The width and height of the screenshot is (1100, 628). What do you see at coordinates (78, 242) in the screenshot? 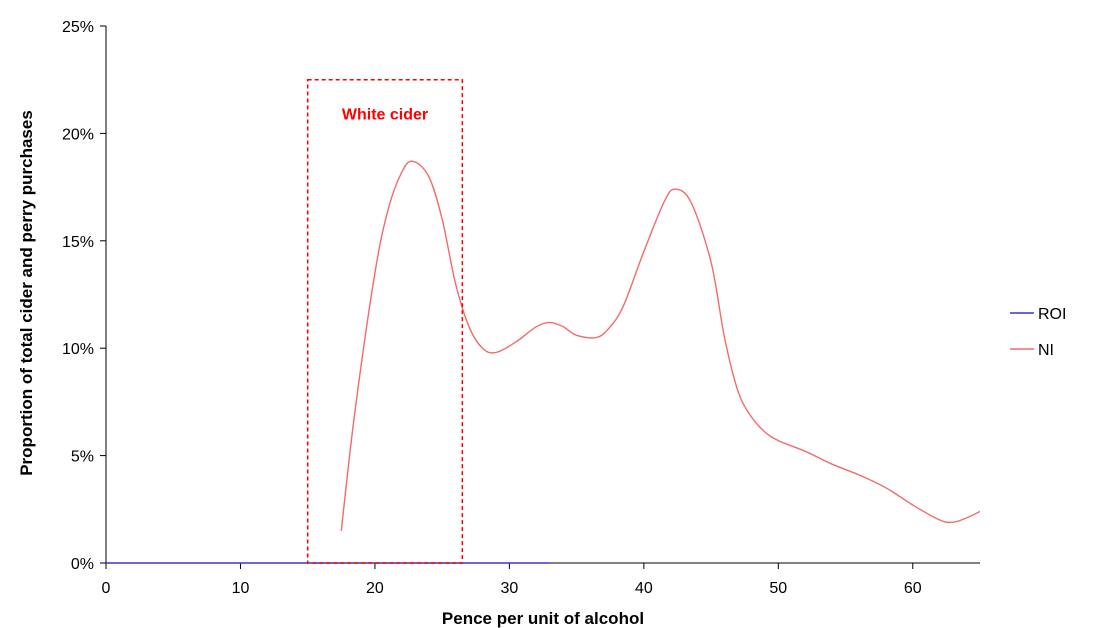
I see `y-tick-label: 15%` at bounding box center [78, 242].